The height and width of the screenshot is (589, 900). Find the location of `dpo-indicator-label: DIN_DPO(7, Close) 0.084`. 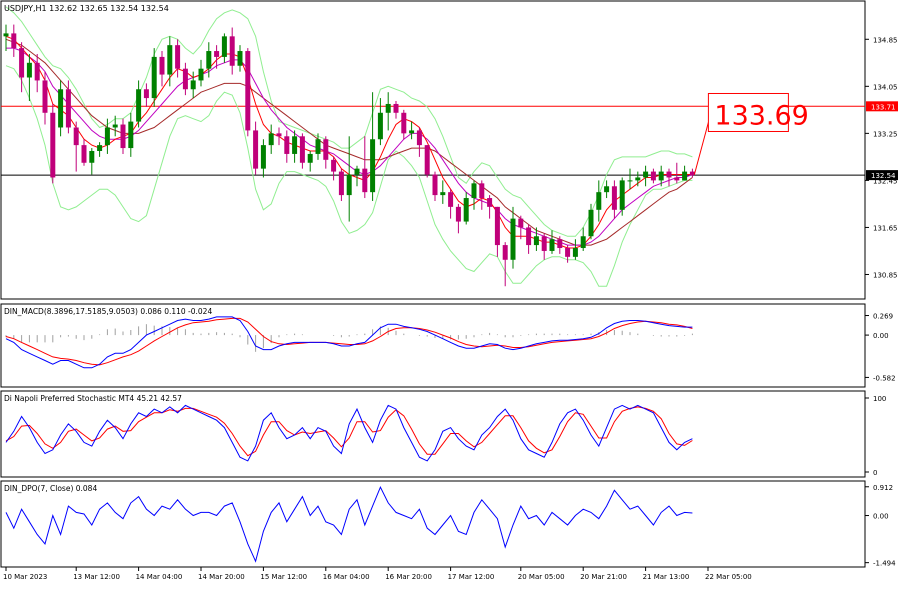

dpo-indicator-label: DIN_DPO(7, Close) 0.084 is located at coordinates (50, 488).